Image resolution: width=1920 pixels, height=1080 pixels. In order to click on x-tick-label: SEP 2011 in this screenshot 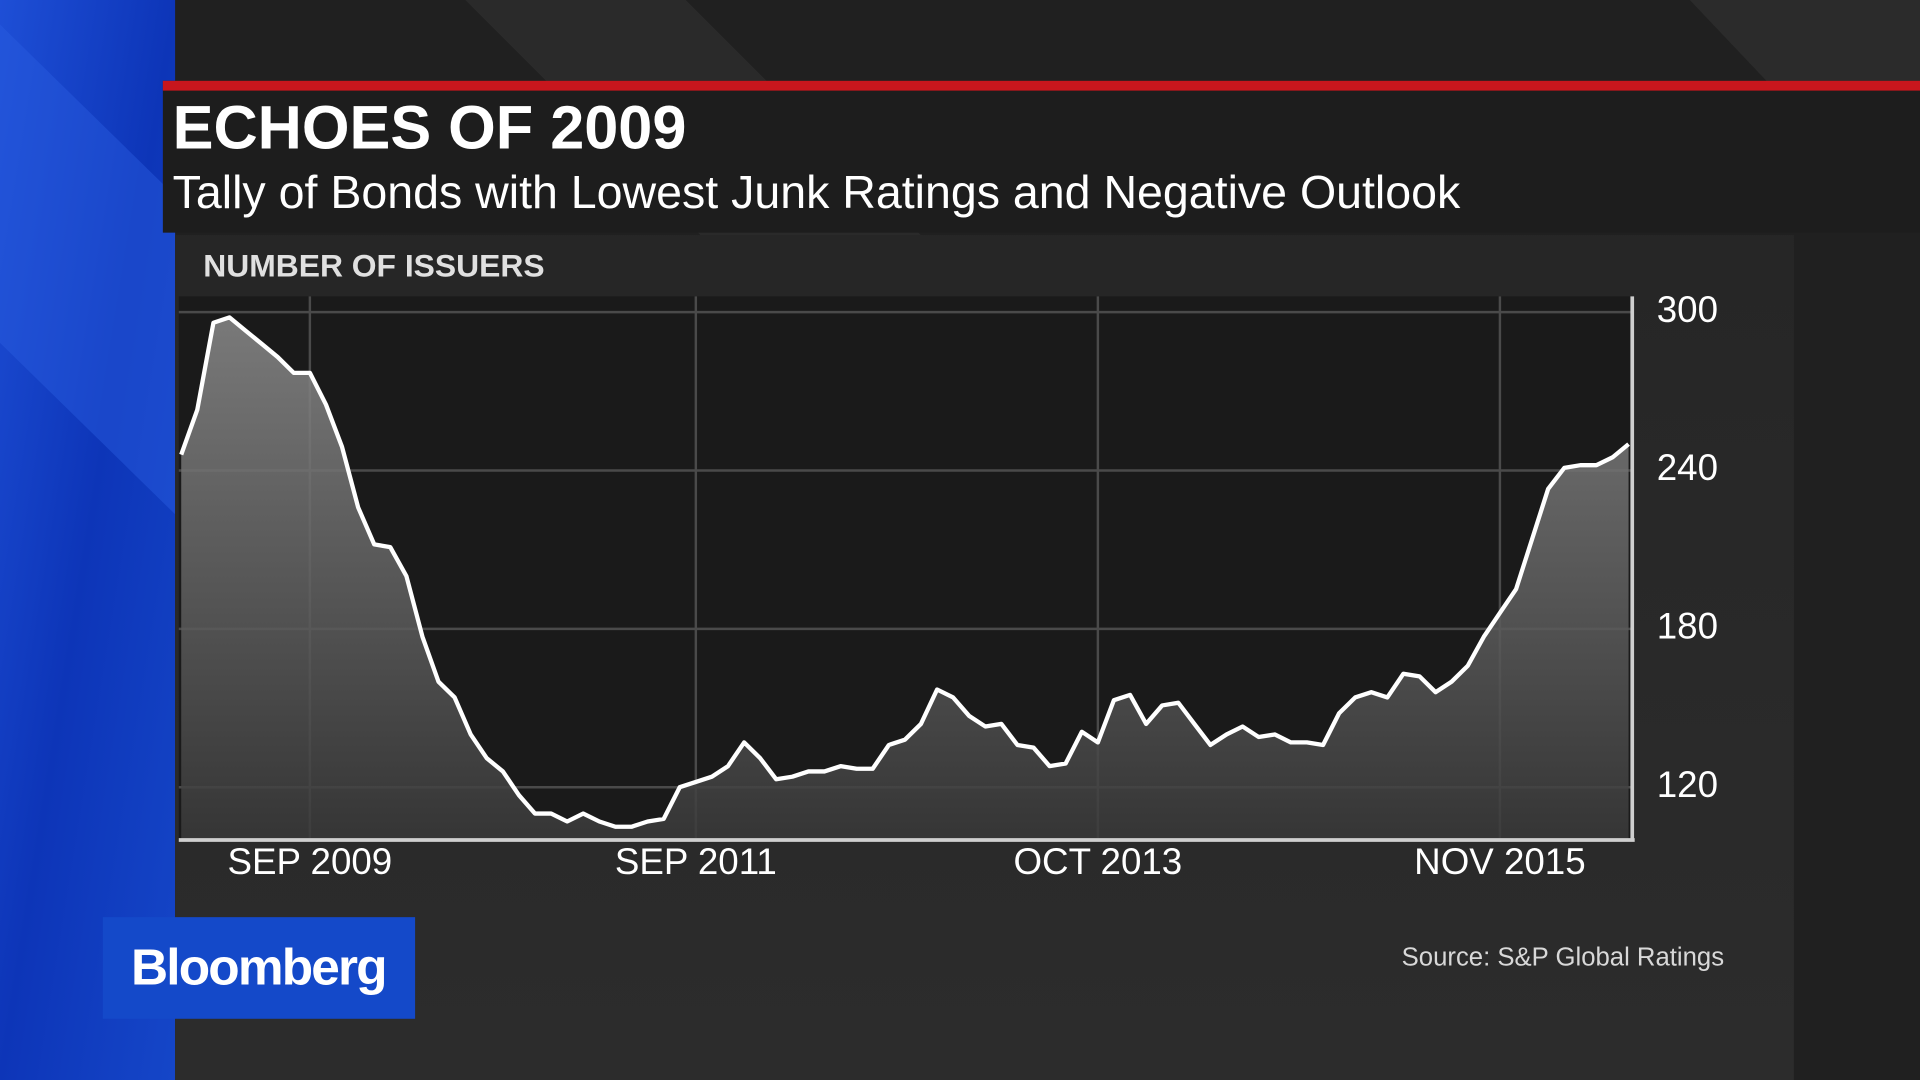, I will do `click(696, 861)`.